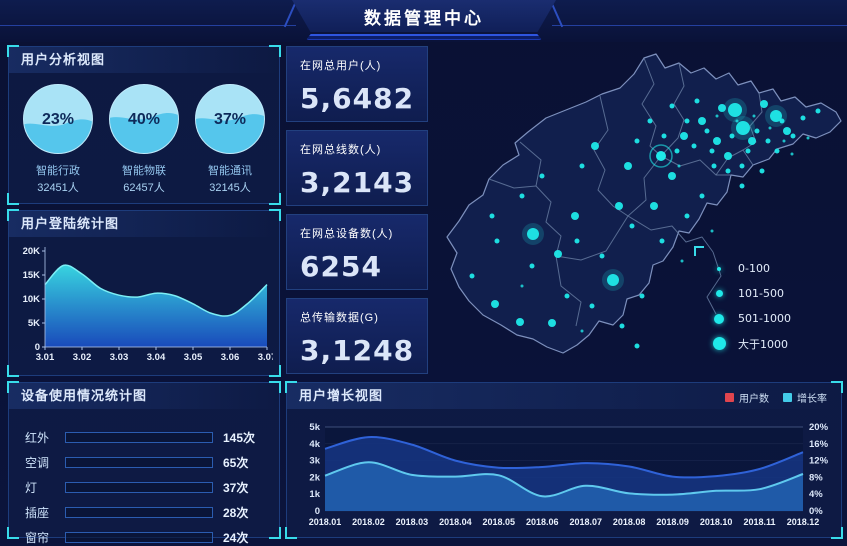 The image size is (847, 546). What do you see at coordinates (803, 522) in the screenshot?
I see `svg-text: 2018.12` at bounding box center [803, 522].